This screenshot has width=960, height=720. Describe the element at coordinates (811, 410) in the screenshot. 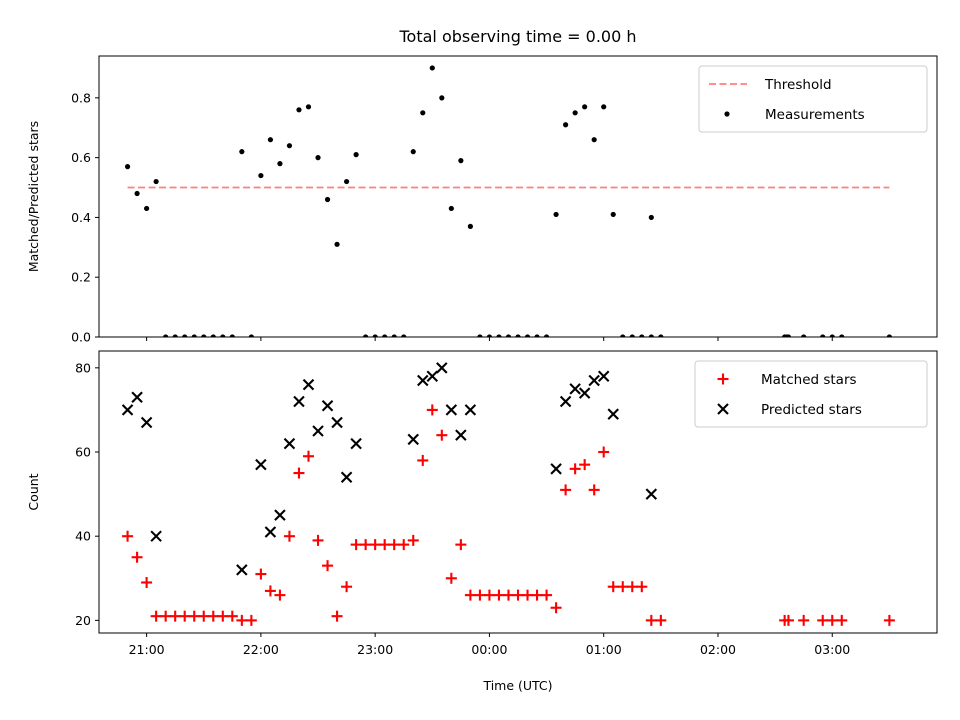

I see `legend-predicted-stars-label: Predicted stars` at that location.